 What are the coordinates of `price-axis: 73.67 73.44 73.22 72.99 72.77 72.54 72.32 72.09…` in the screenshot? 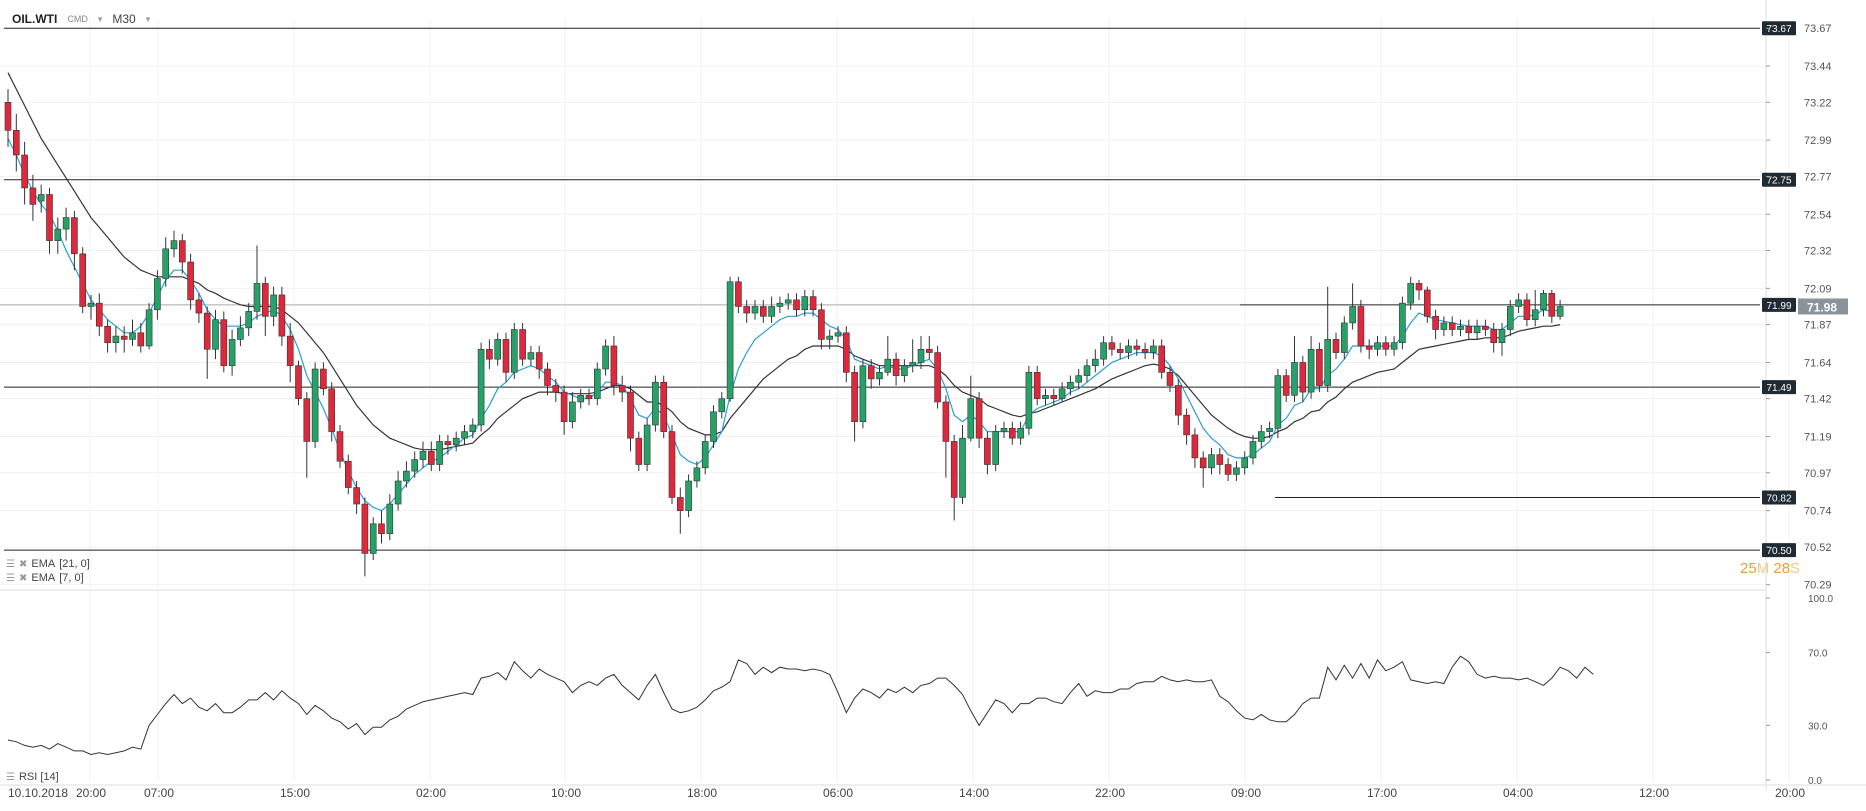 It's located at (1807, 307).